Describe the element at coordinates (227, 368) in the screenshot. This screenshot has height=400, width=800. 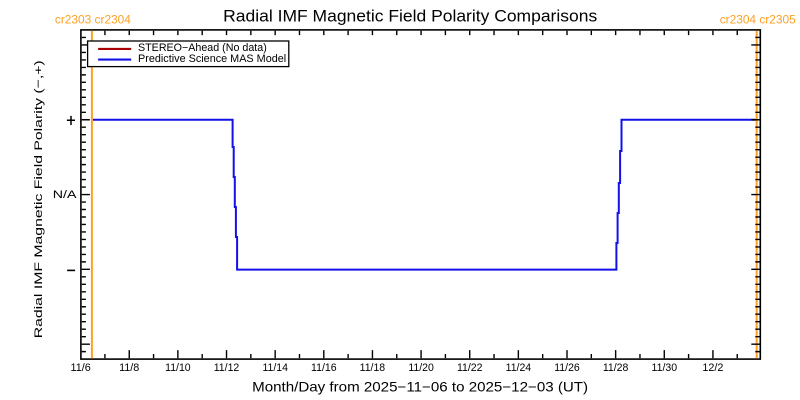
I see `svg-text: 11/12` at that location.